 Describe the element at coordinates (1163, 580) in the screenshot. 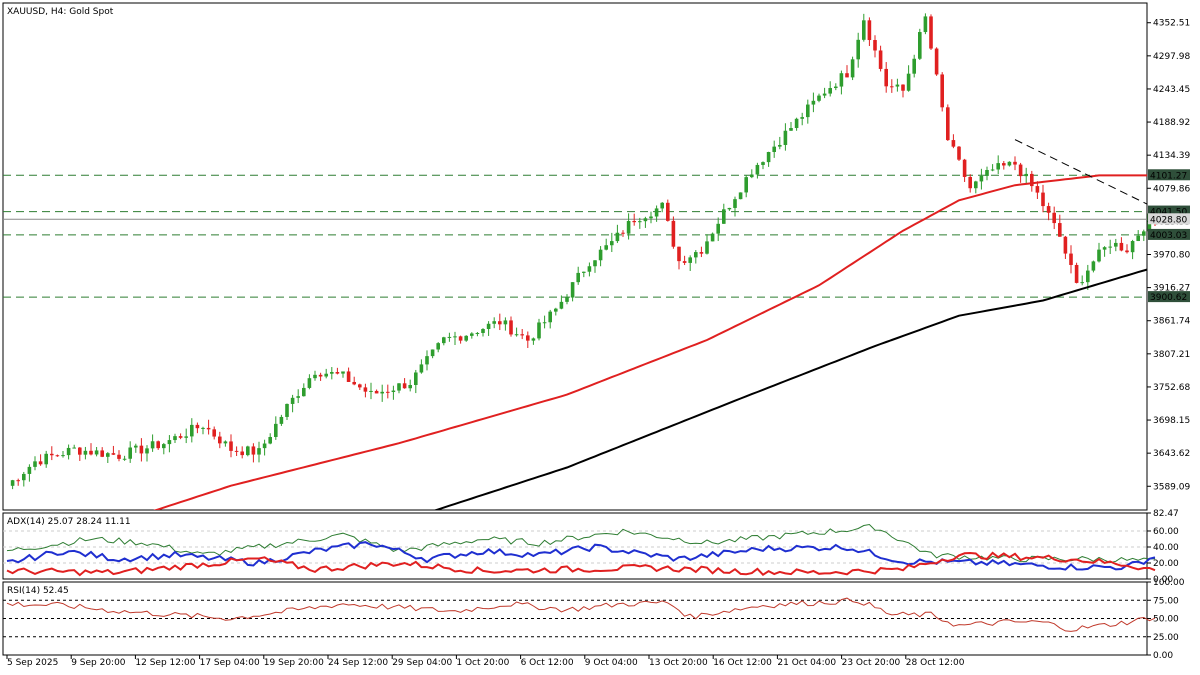

I see `adx-tick-label: 0.00` at that location.